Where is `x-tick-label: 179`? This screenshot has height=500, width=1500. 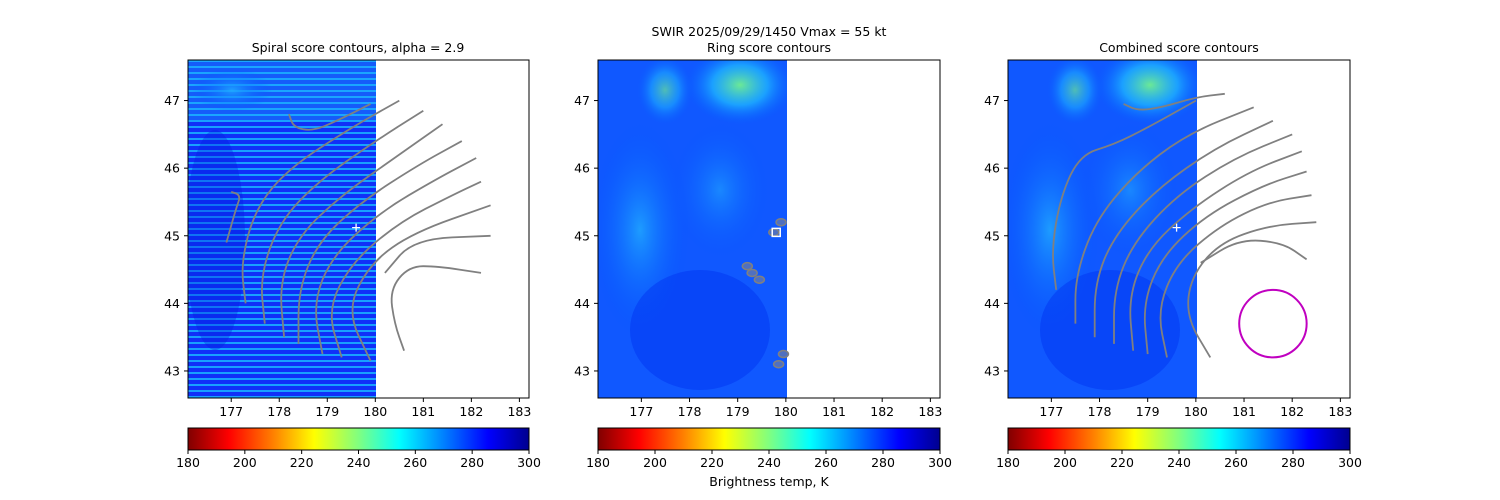
x-tick-label: 179 is located at coordinates (1148, 411).